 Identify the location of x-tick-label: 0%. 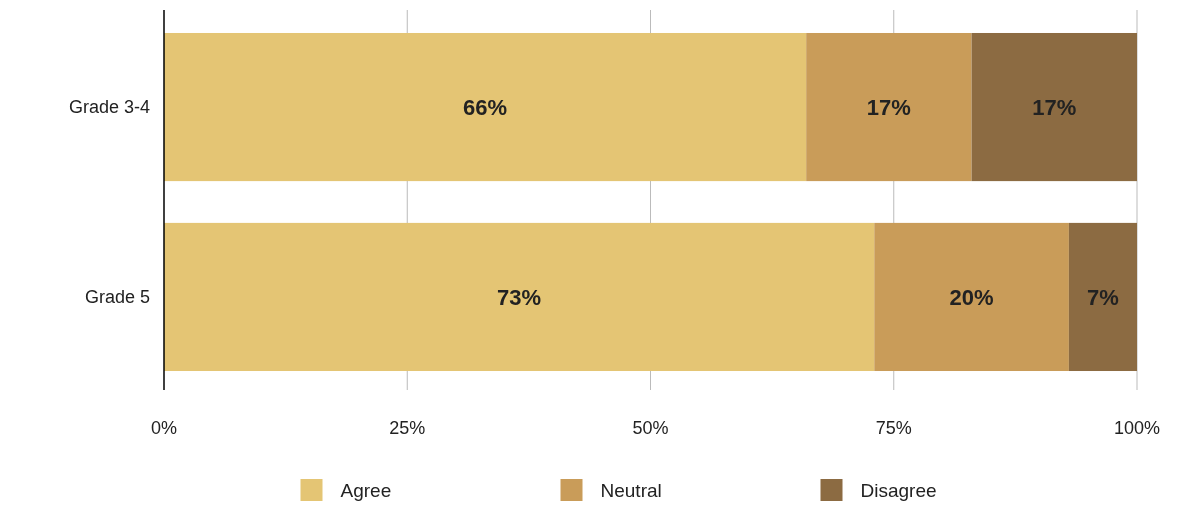
(164, 428).